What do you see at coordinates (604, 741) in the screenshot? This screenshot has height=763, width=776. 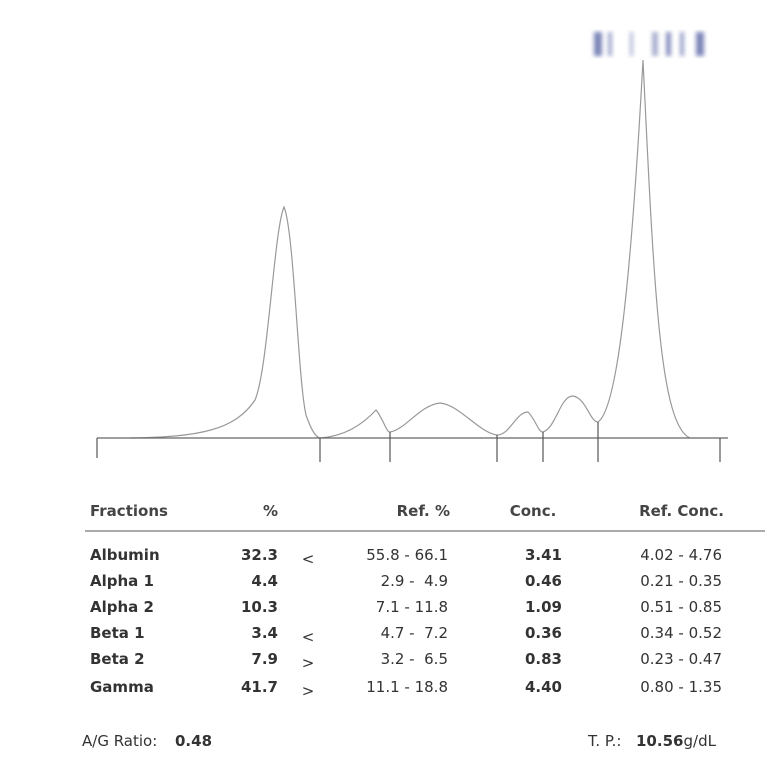 I see `tp-label: T. P.:` at bounding box center [604, 741].